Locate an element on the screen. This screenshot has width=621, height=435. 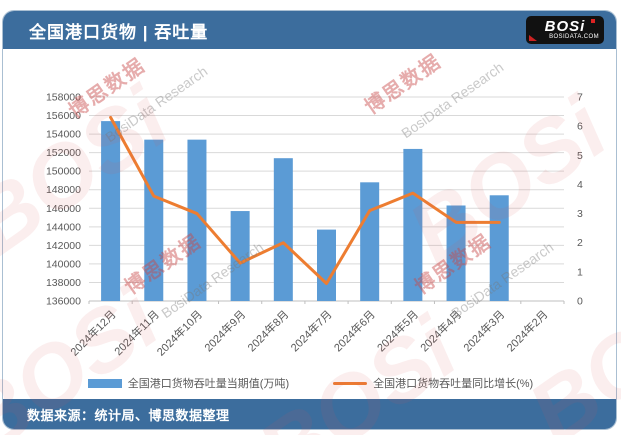
legend-item-line-series: 全国港口货物吞吐量同比增长(%) is located at coordinates (433, 383).